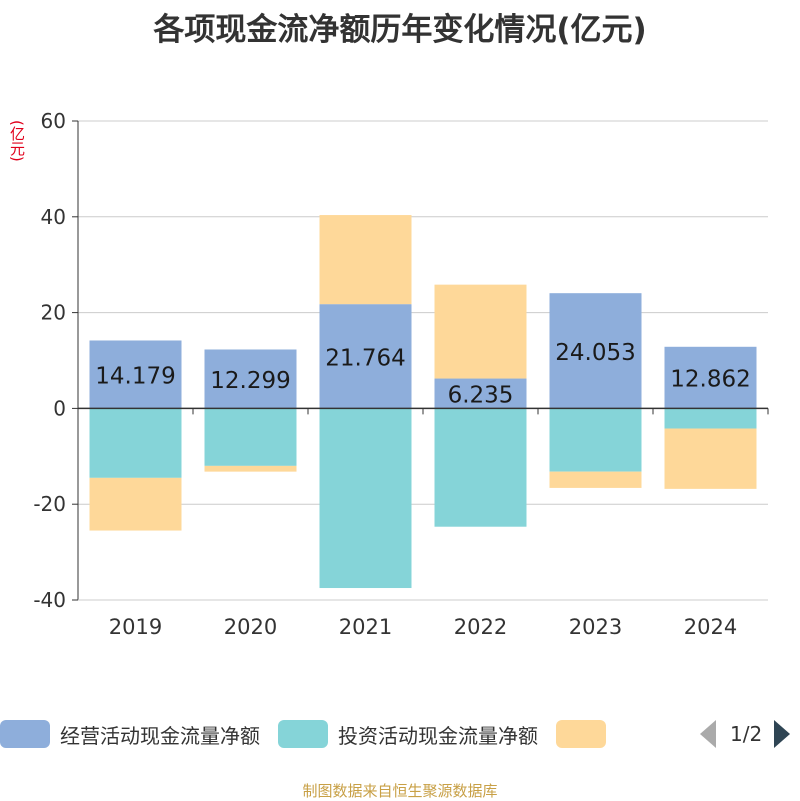 The image size is (800, 801). Describe the element at coordinates (480, 627) in the screenshot. I see `x-tick-label: 2022` at that location.